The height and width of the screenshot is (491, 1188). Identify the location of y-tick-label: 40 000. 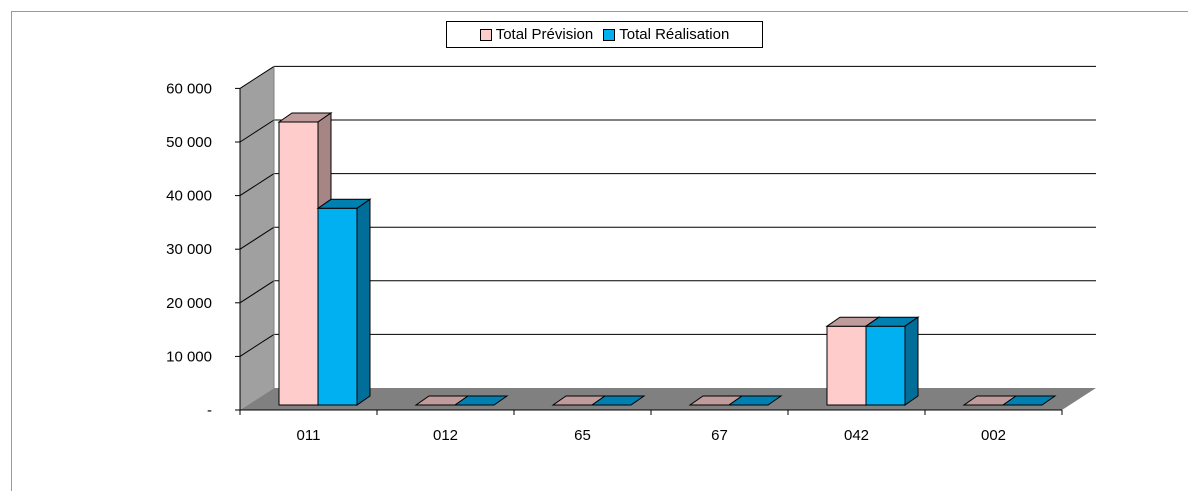
(189, 196).